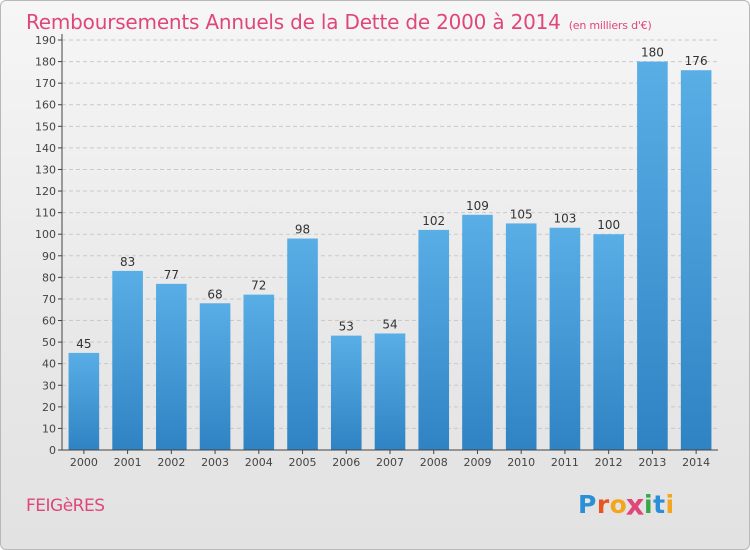 The image size is (750, 550). Describe the element at coordinates (477, 462) in the screenshot. I see `x-tick-label: 2009` at that location.